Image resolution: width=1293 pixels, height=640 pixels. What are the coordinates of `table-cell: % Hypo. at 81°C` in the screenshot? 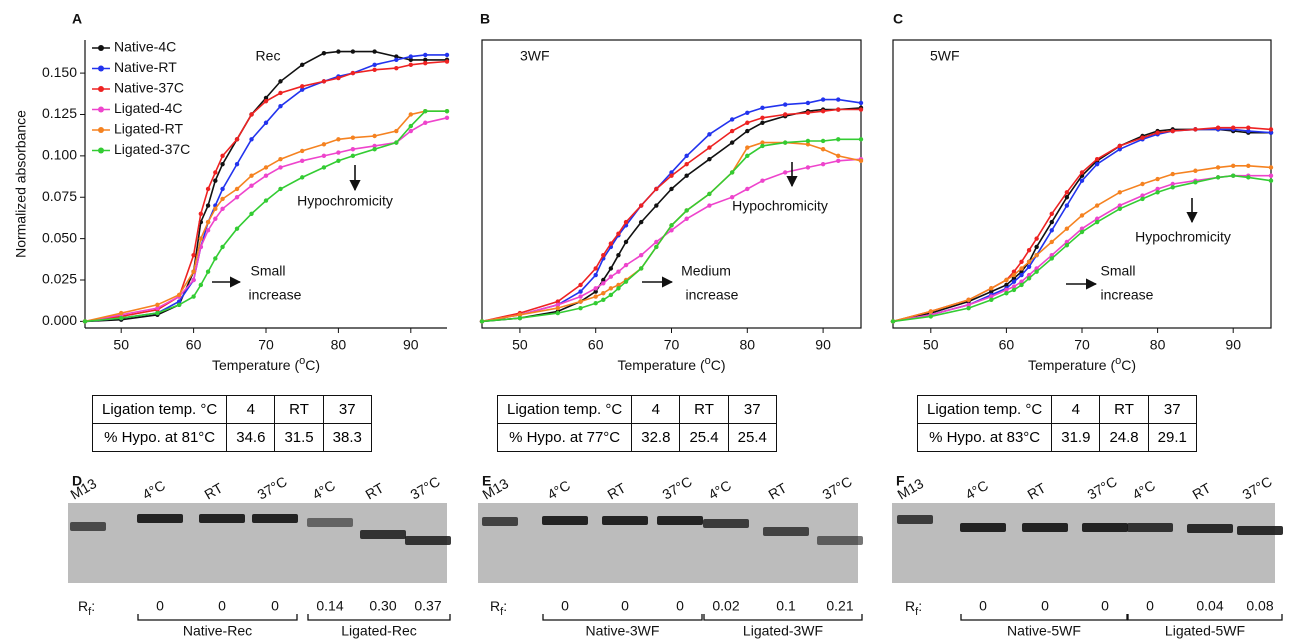 It's located at (159, 437).